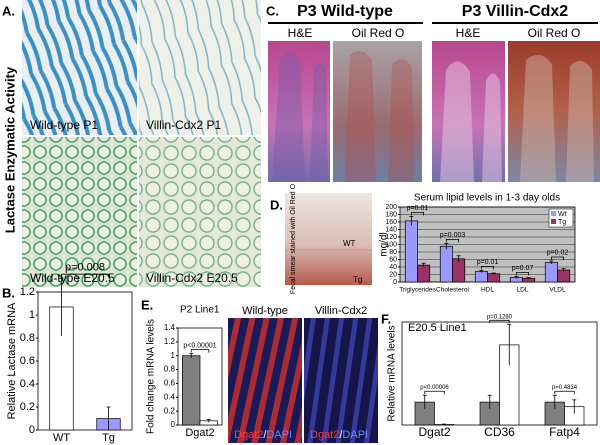 The image size is (600, 445). I want to click on y-tick-label: 40, so click(393, 267).